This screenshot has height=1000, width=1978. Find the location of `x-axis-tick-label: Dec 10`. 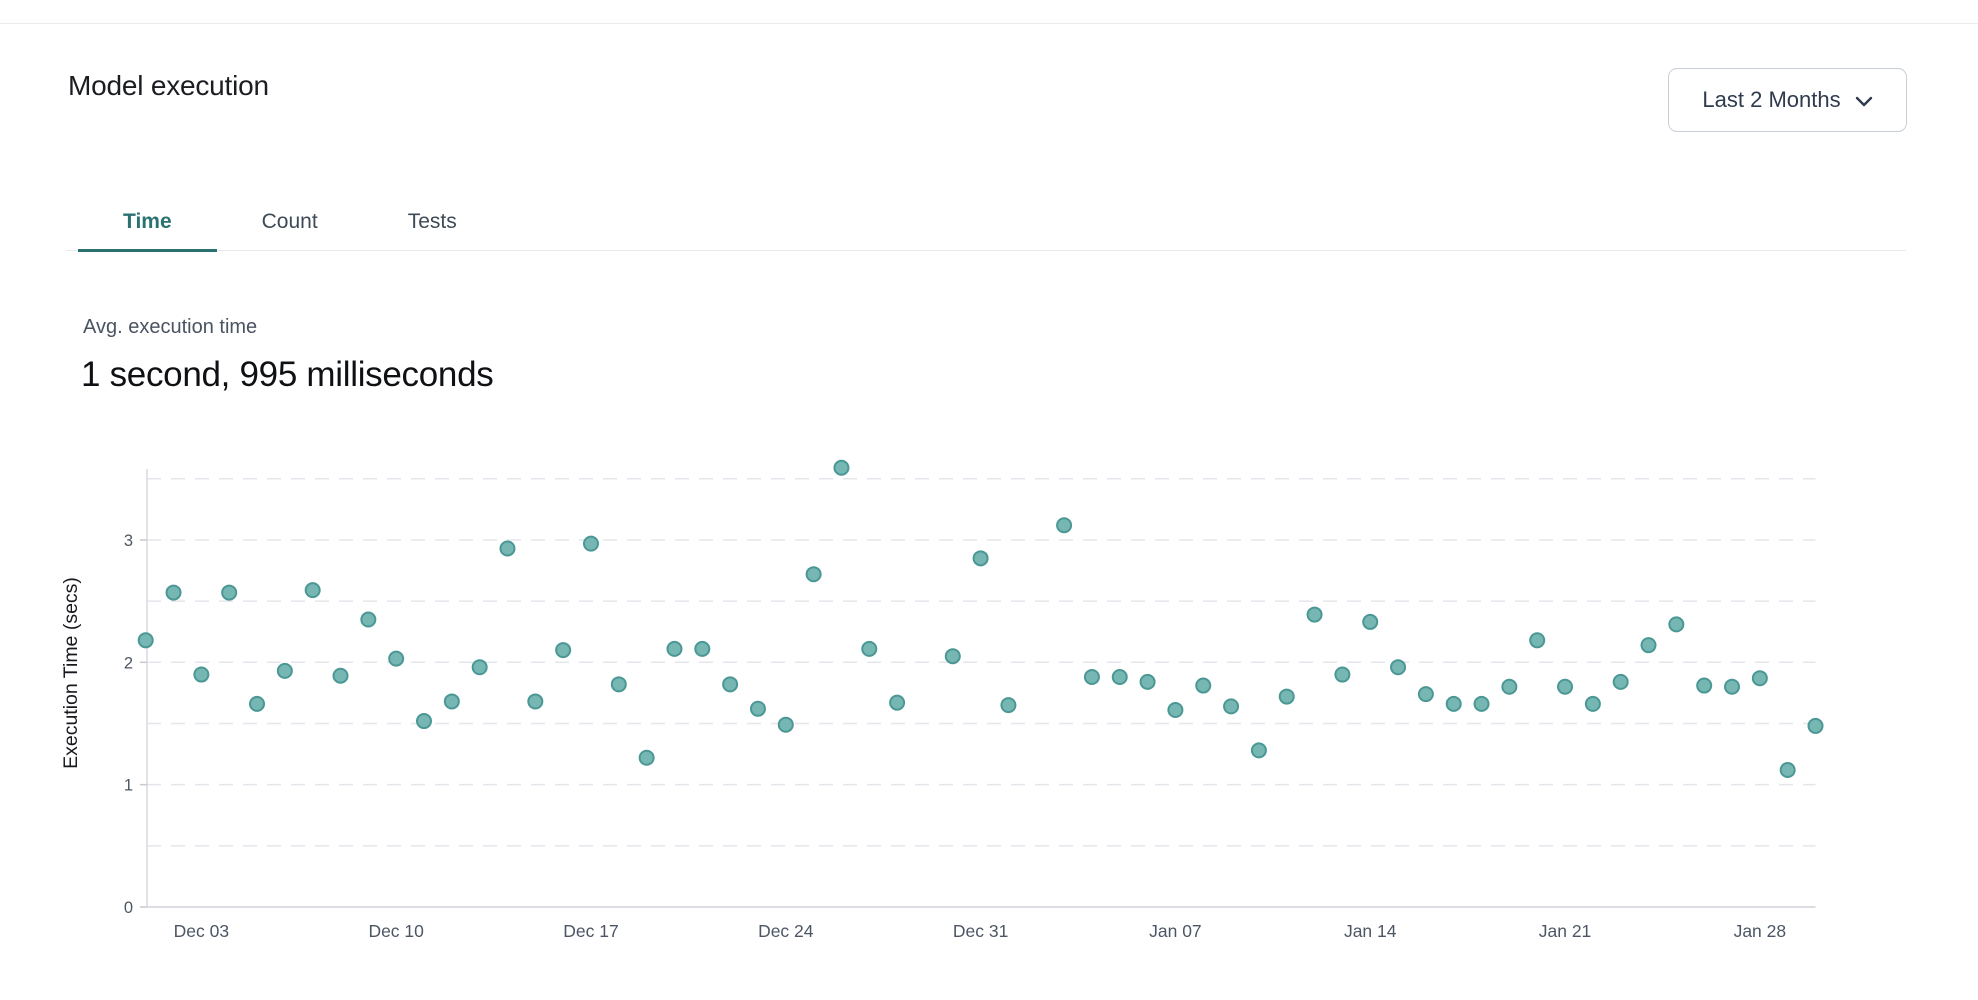

x-axis-tick-label: Dec 10 is located at coordinates (396, 931).